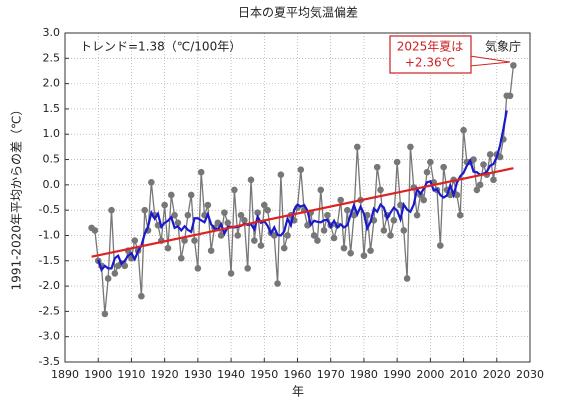  Describe the element at coordinates (52, 133) in the screenshot. I see `y-tick-label: 1.0` at that location.